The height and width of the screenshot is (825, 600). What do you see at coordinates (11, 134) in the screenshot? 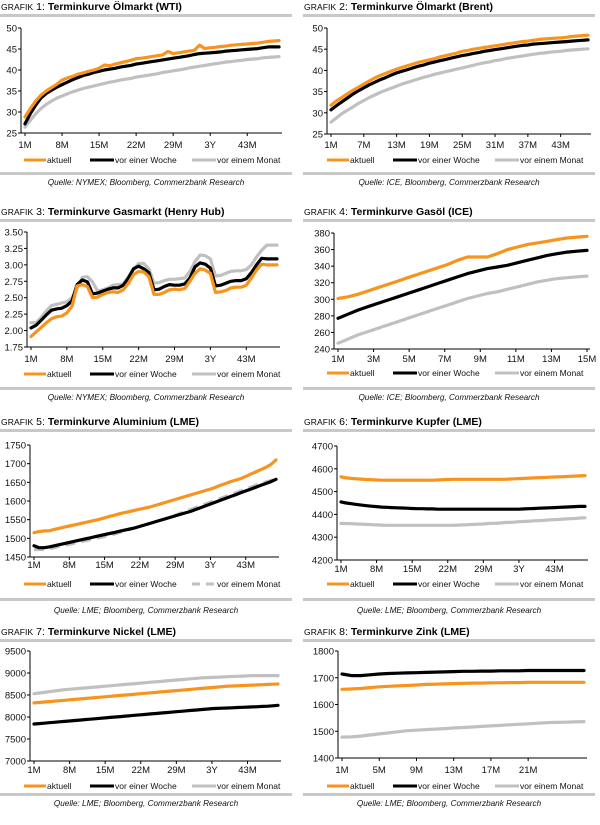
I see `y-tick-label: 25` at bounding box center [11, 134].